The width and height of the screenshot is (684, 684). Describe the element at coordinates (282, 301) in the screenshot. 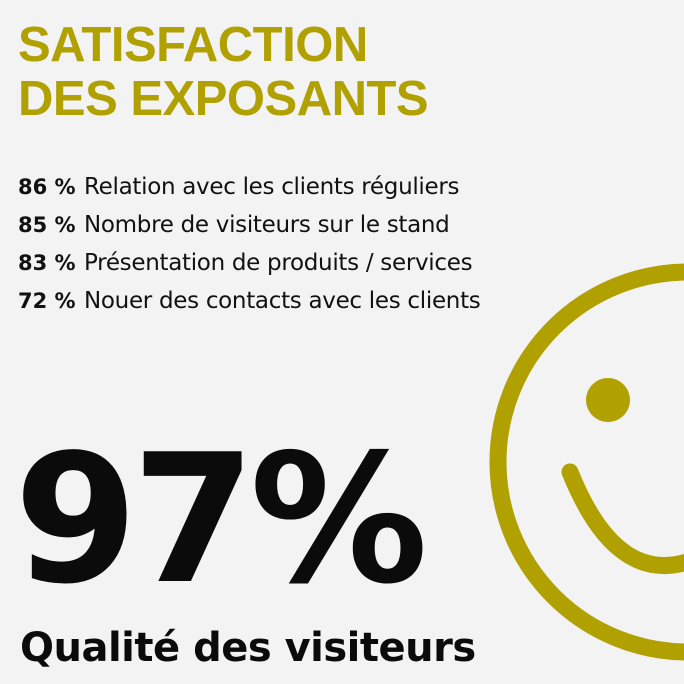

I see `stat-label: Nouer des contacts avec les clients` at that location.